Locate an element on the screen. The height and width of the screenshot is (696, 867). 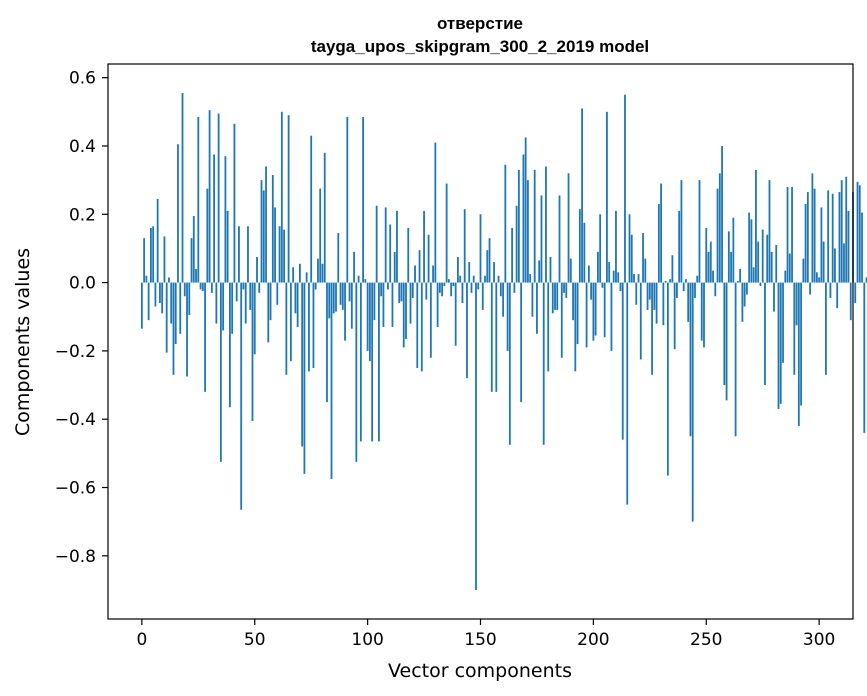
y-tick-label: −0.4 is located at coordinates (75, 420).